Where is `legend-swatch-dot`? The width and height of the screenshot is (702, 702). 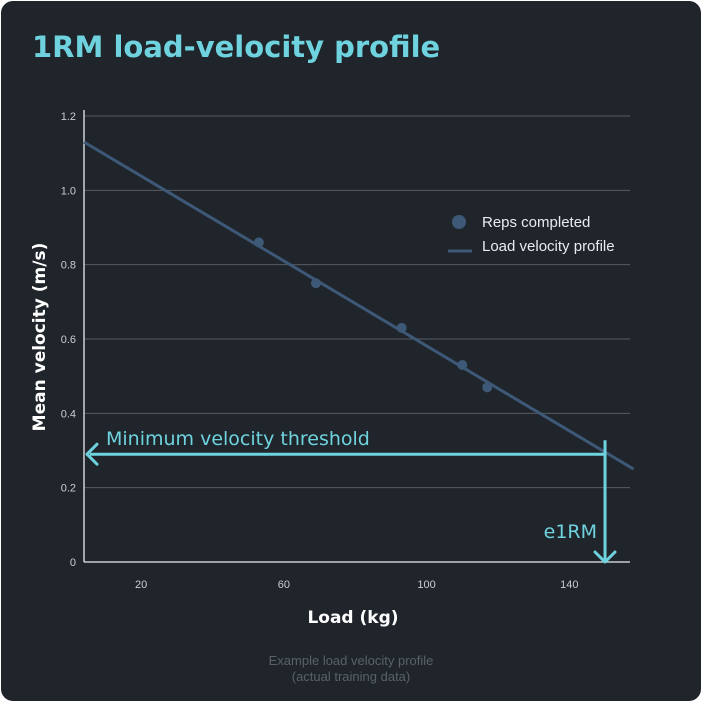 legend-swatch-dot is located at coordinates (459, 222).